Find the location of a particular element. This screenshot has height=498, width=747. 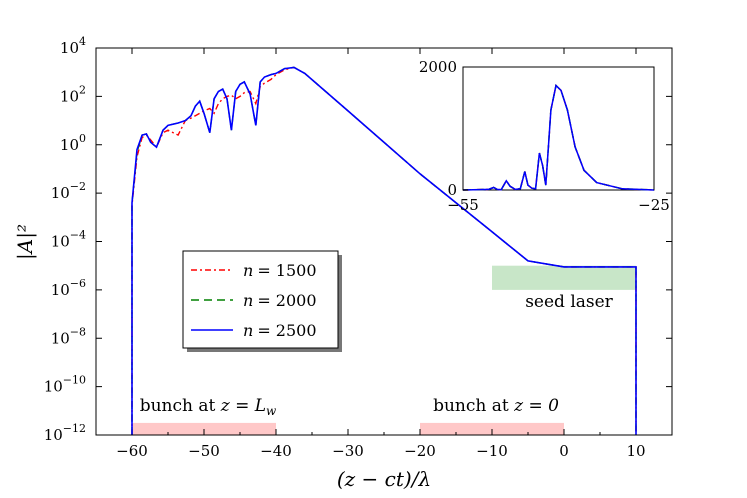

y-tick-label: 10⁴ is located at coordinates (73, 46).